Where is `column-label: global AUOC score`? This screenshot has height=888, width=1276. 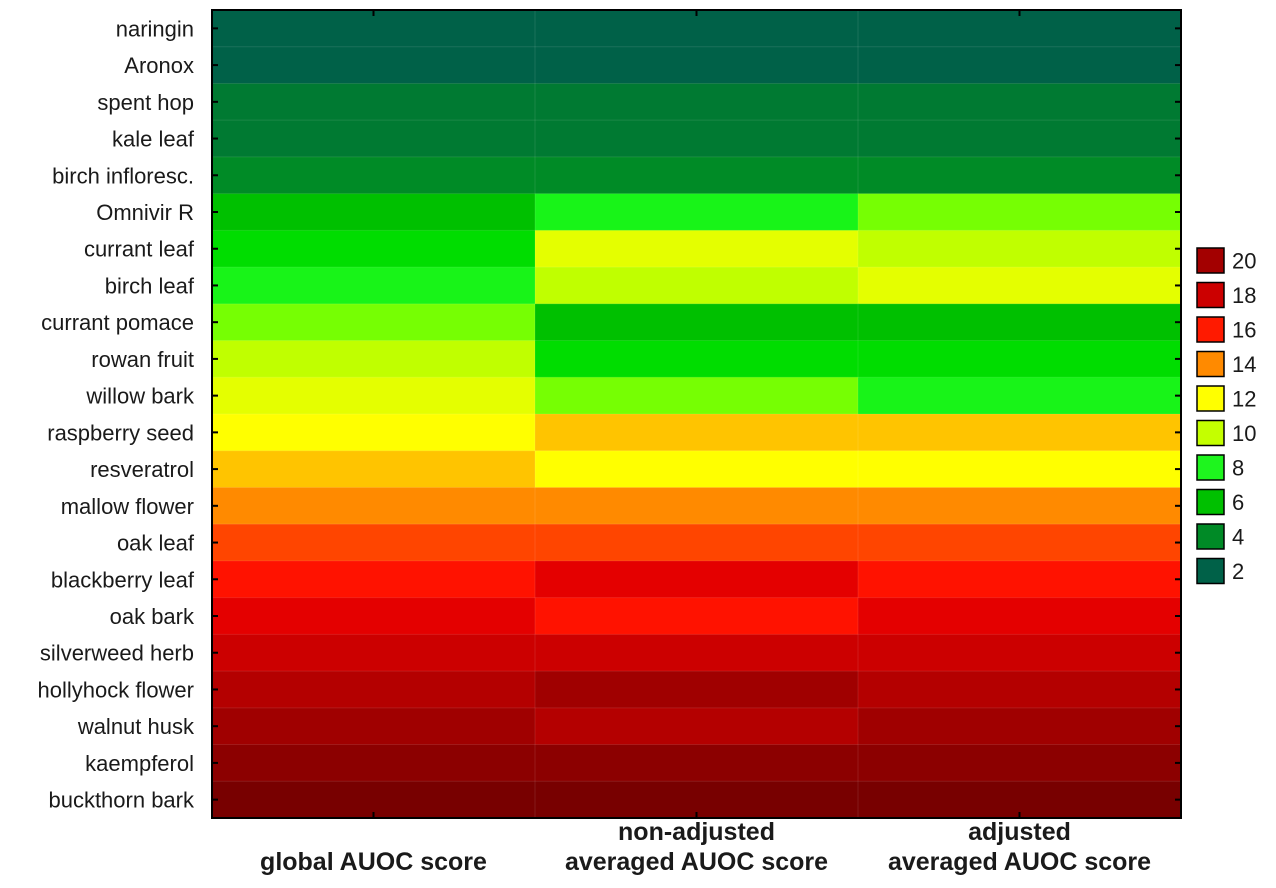
column-label: global AUOC score is located at coordinates (373, 862).